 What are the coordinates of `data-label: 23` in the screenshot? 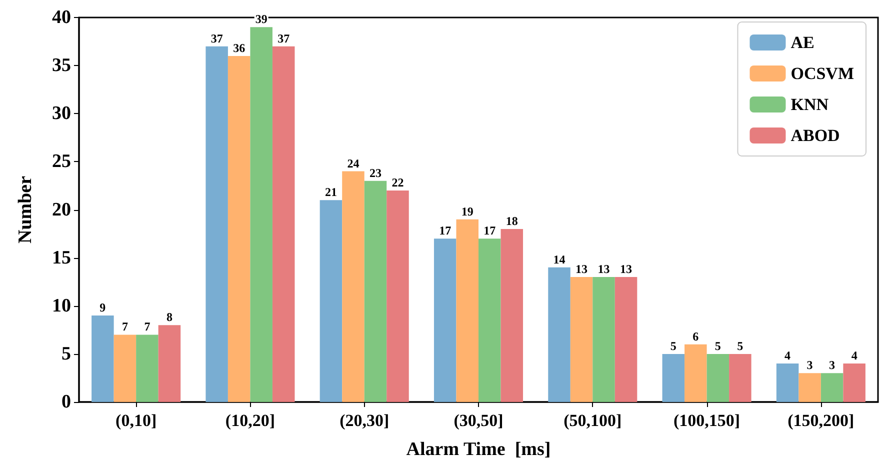 It's located at (375, 173).